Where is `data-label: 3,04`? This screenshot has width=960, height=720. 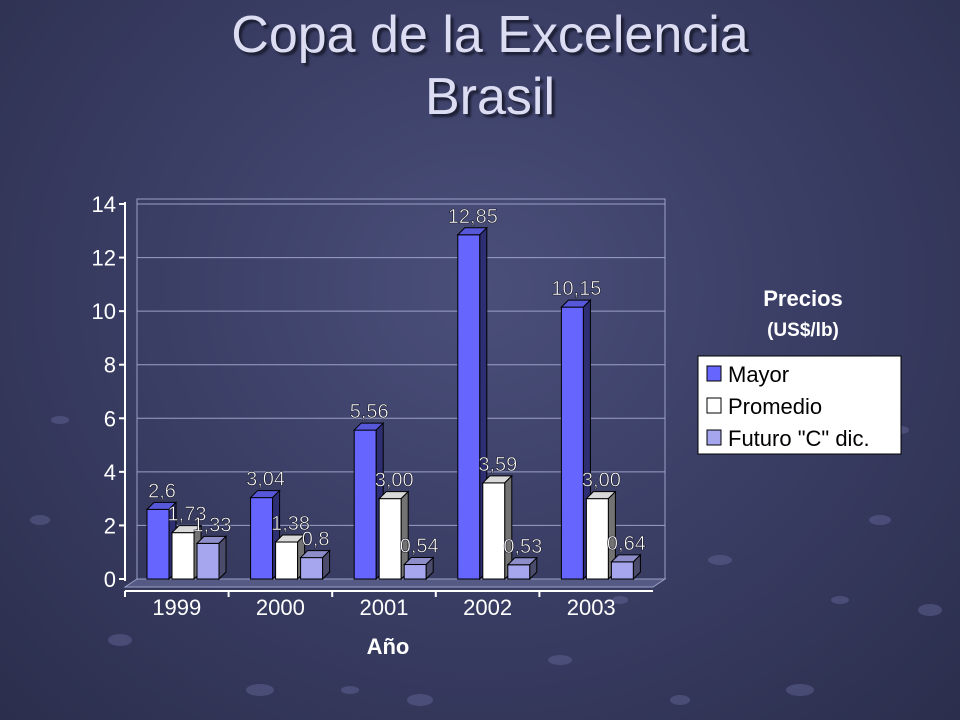
data-label: 3,04 is located at coordinates (265, 480).